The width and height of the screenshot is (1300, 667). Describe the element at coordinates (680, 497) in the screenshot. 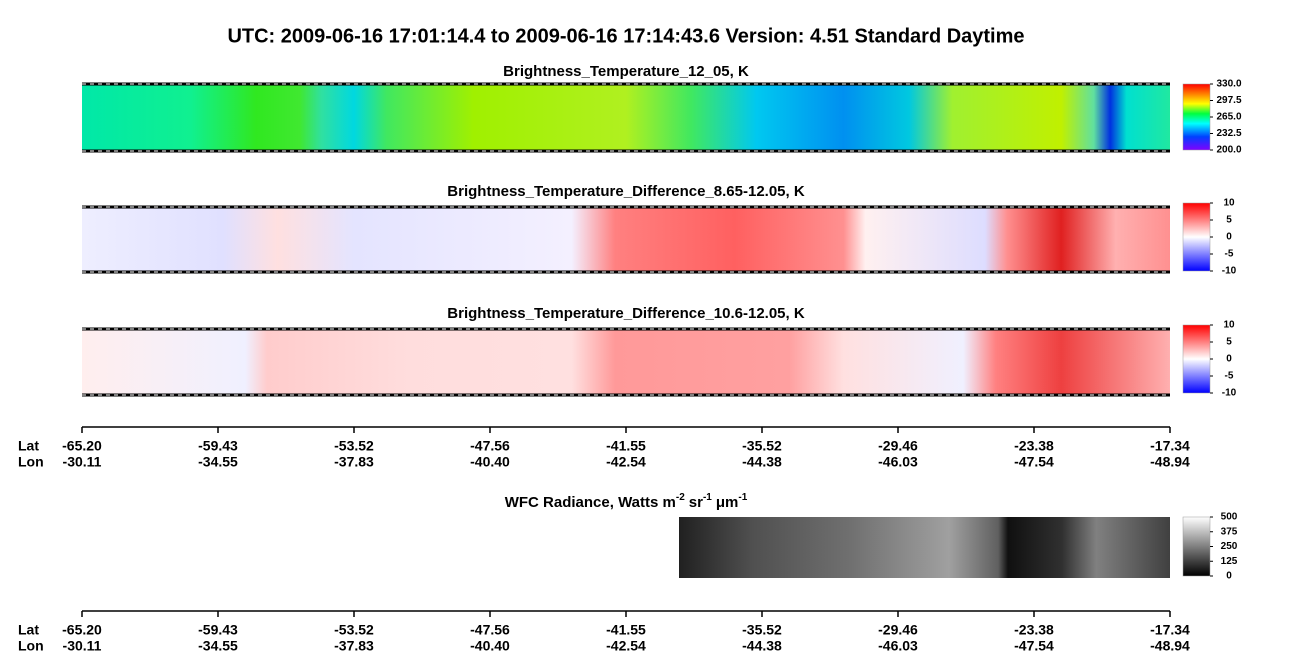

I see `superscript: -2` at that location.